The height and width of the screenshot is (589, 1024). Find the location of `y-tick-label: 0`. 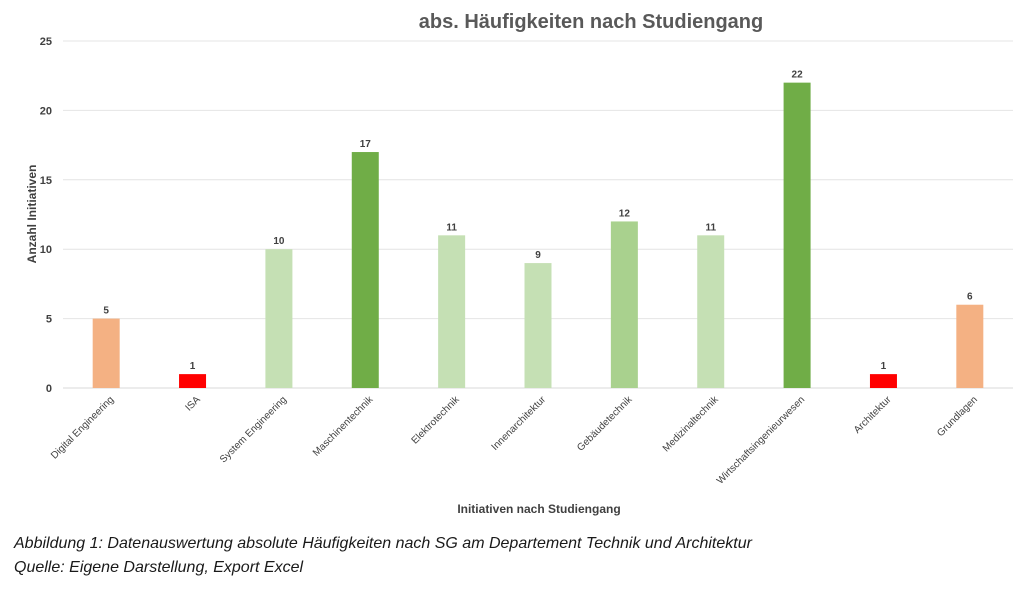

y-tick-label: 0 is located at coordinates (49, 389).